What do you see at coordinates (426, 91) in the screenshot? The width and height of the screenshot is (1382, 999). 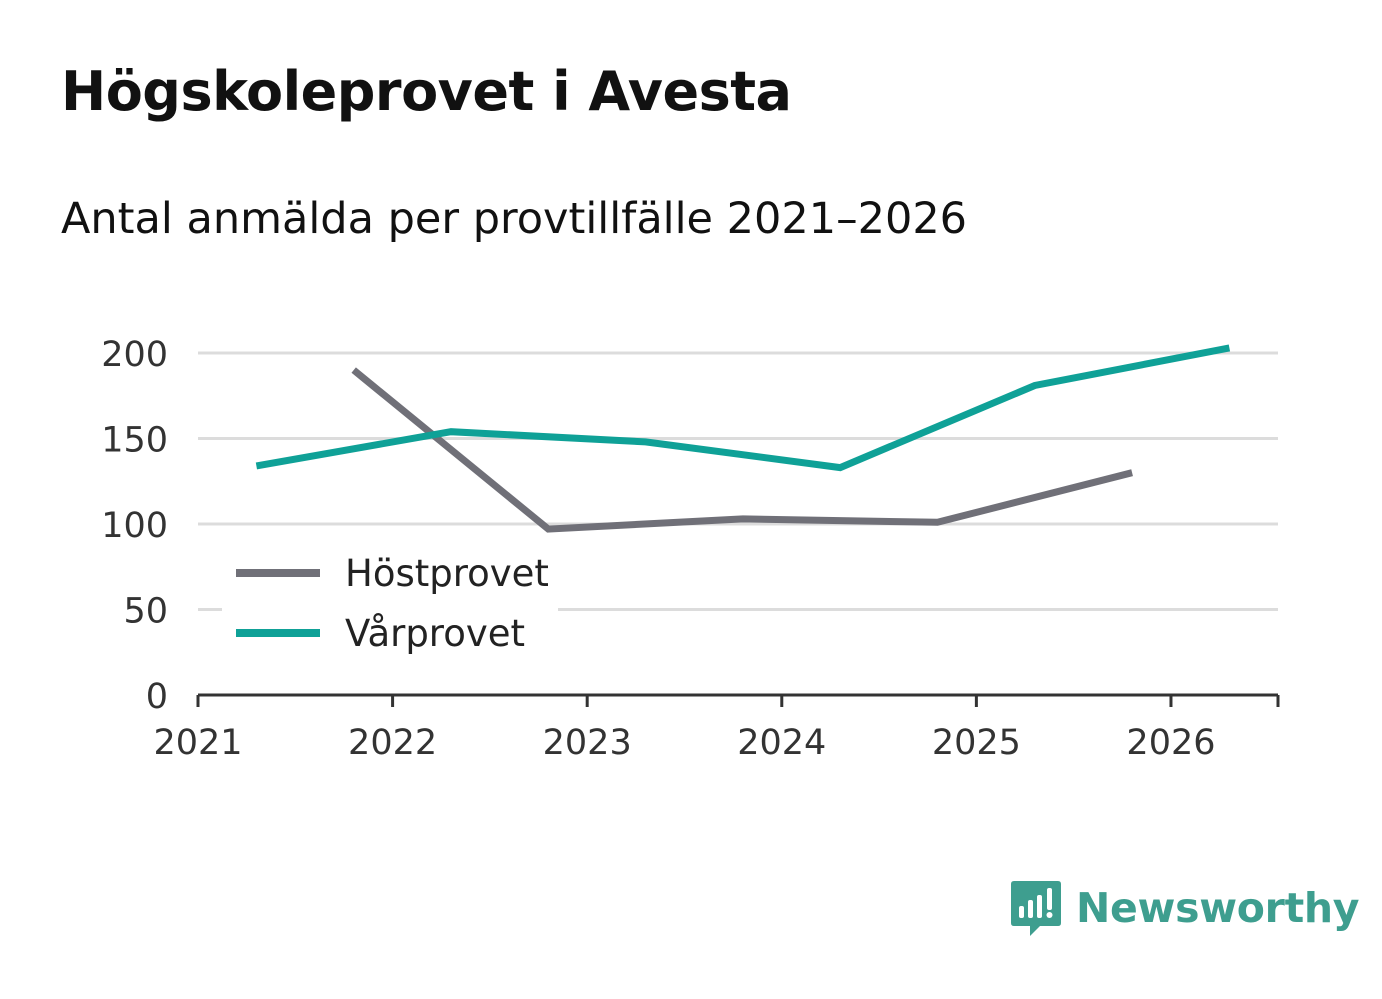 I see `chart-title: Högskoleprovet i Avesta` at bounding box center [426, 91].